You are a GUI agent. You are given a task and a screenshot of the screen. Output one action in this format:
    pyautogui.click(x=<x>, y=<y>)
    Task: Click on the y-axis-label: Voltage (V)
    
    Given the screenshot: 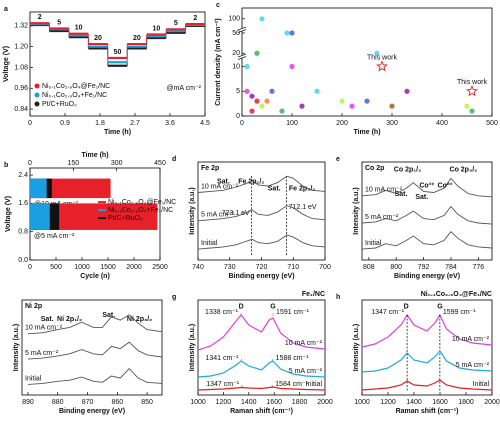 What is the action you would take?
    pyautogui.click(x=8, y=214)
    